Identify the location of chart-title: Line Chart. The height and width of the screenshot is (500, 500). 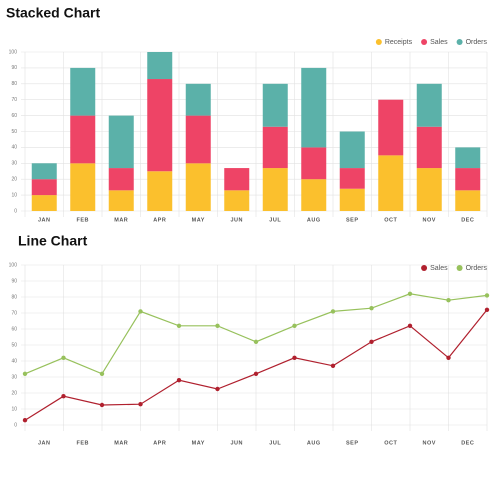
(53, 241).